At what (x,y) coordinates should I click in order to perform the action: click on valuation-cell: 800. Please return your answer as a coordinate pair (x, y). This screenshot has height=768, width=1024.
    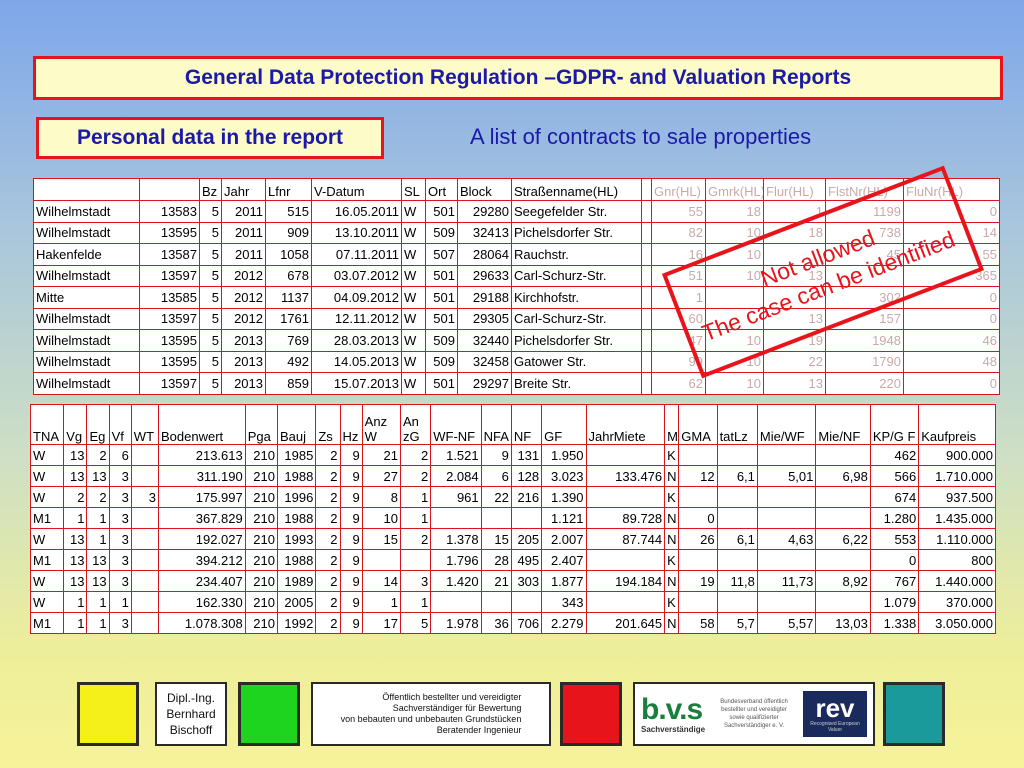
    Looking at the image, I should click on (957, 560).